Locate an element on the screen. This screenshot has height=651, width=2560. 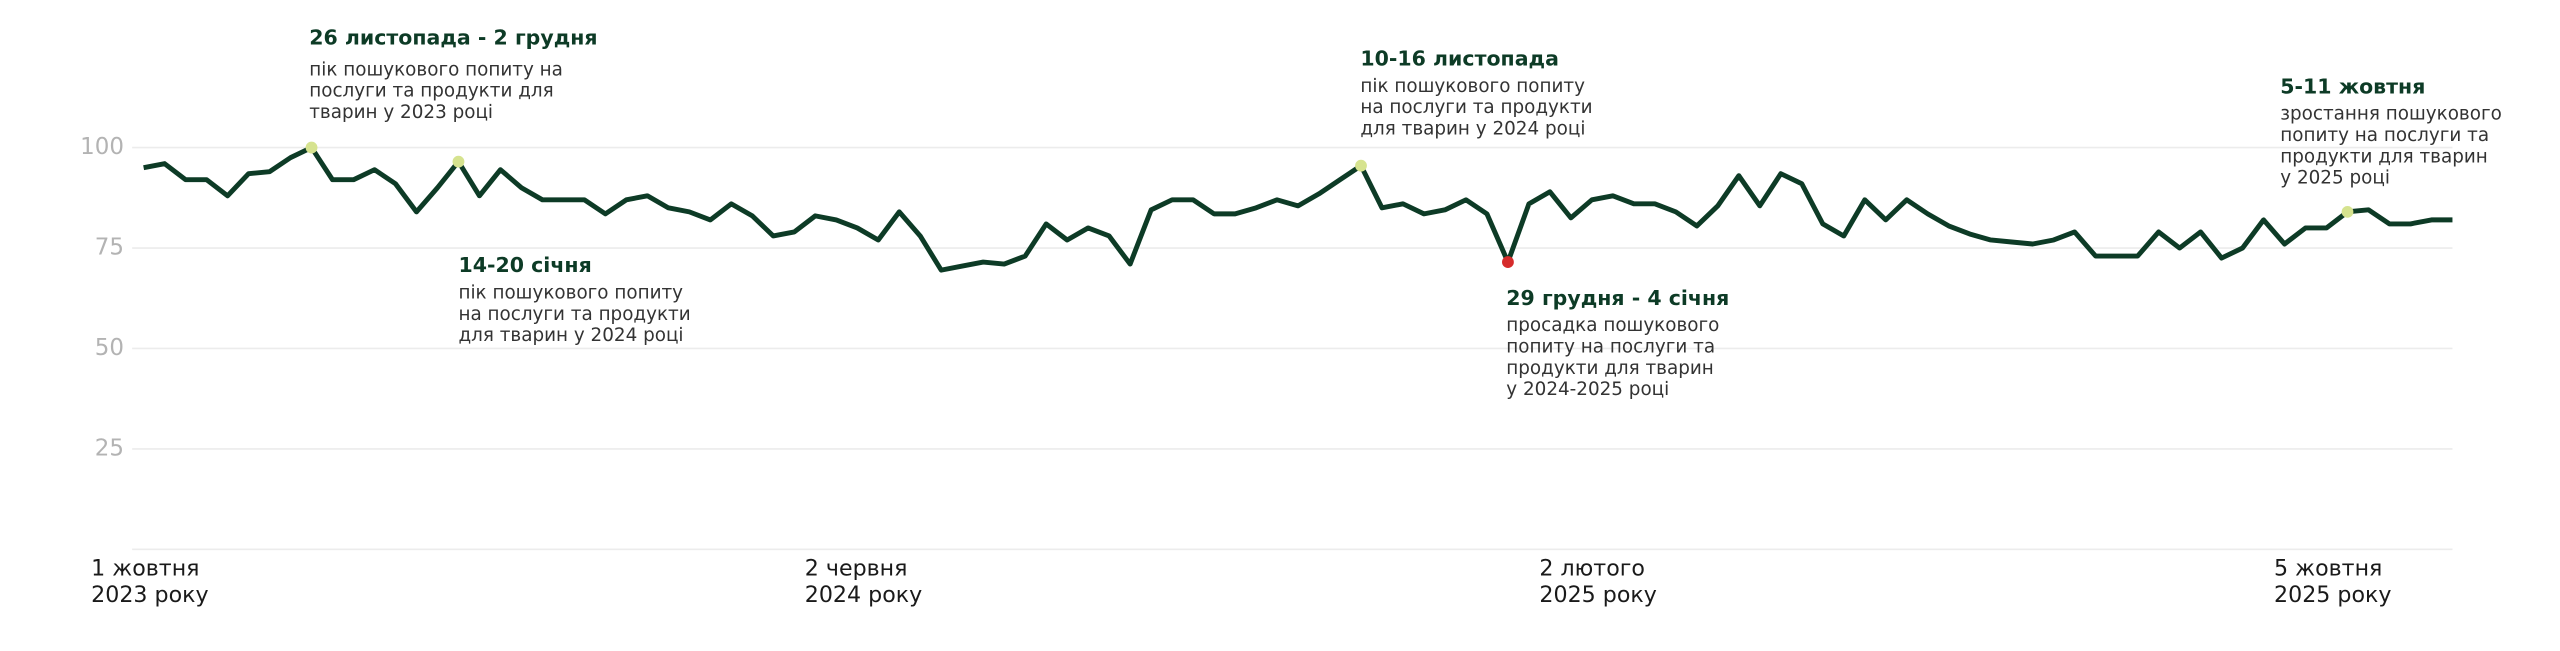
annotation-title: 29 грудня - 4 січня is located at coordinates (1618, 297).